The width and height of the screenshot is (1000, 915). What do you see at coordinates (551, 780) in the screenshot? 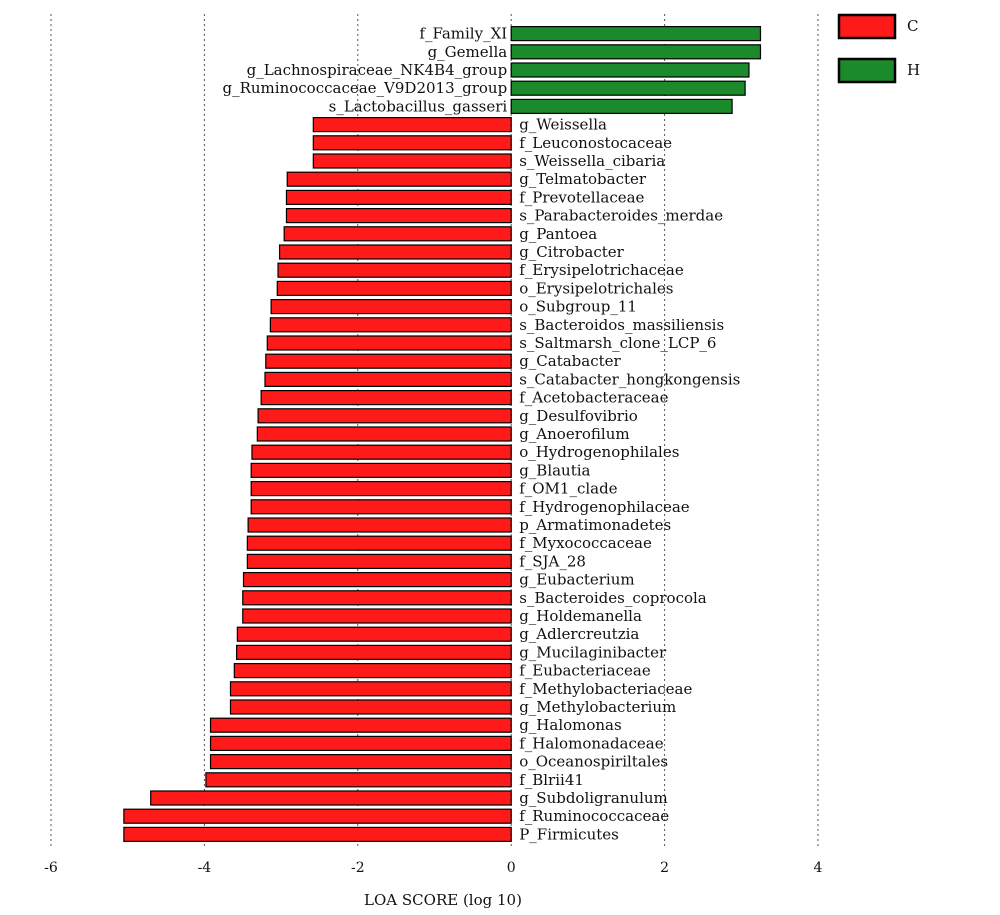
I see `bar-label: f_Blrii41` at bounding box center [551, 780].